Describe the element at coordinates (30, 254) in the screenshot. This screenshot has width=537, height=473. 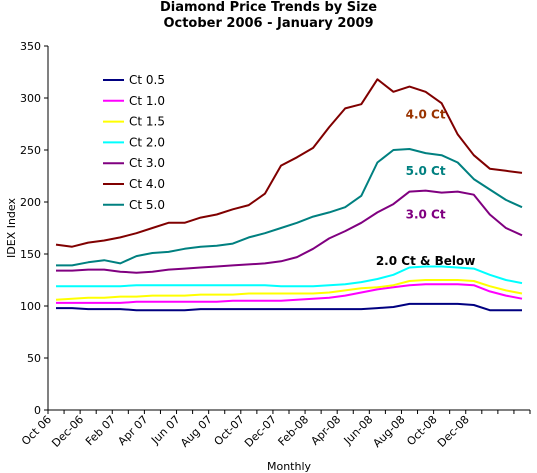
I see `y-tick-label: 150` at that location.